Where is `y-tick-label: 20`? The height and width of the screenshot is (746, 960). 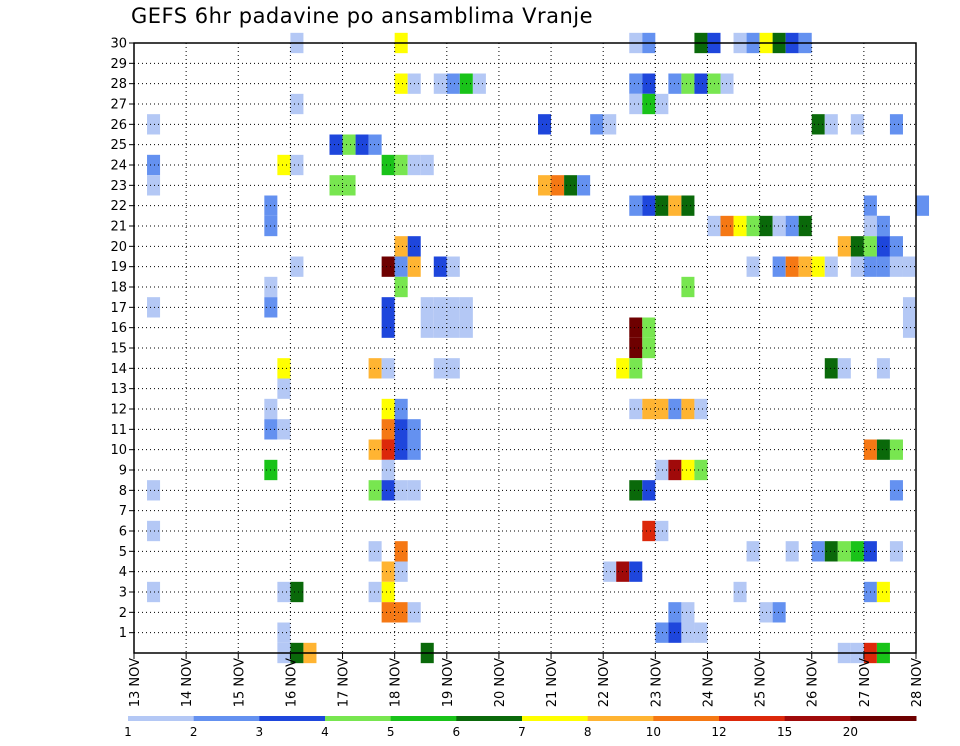 y-tick-label: 20 is located at coordinates (118, 247).